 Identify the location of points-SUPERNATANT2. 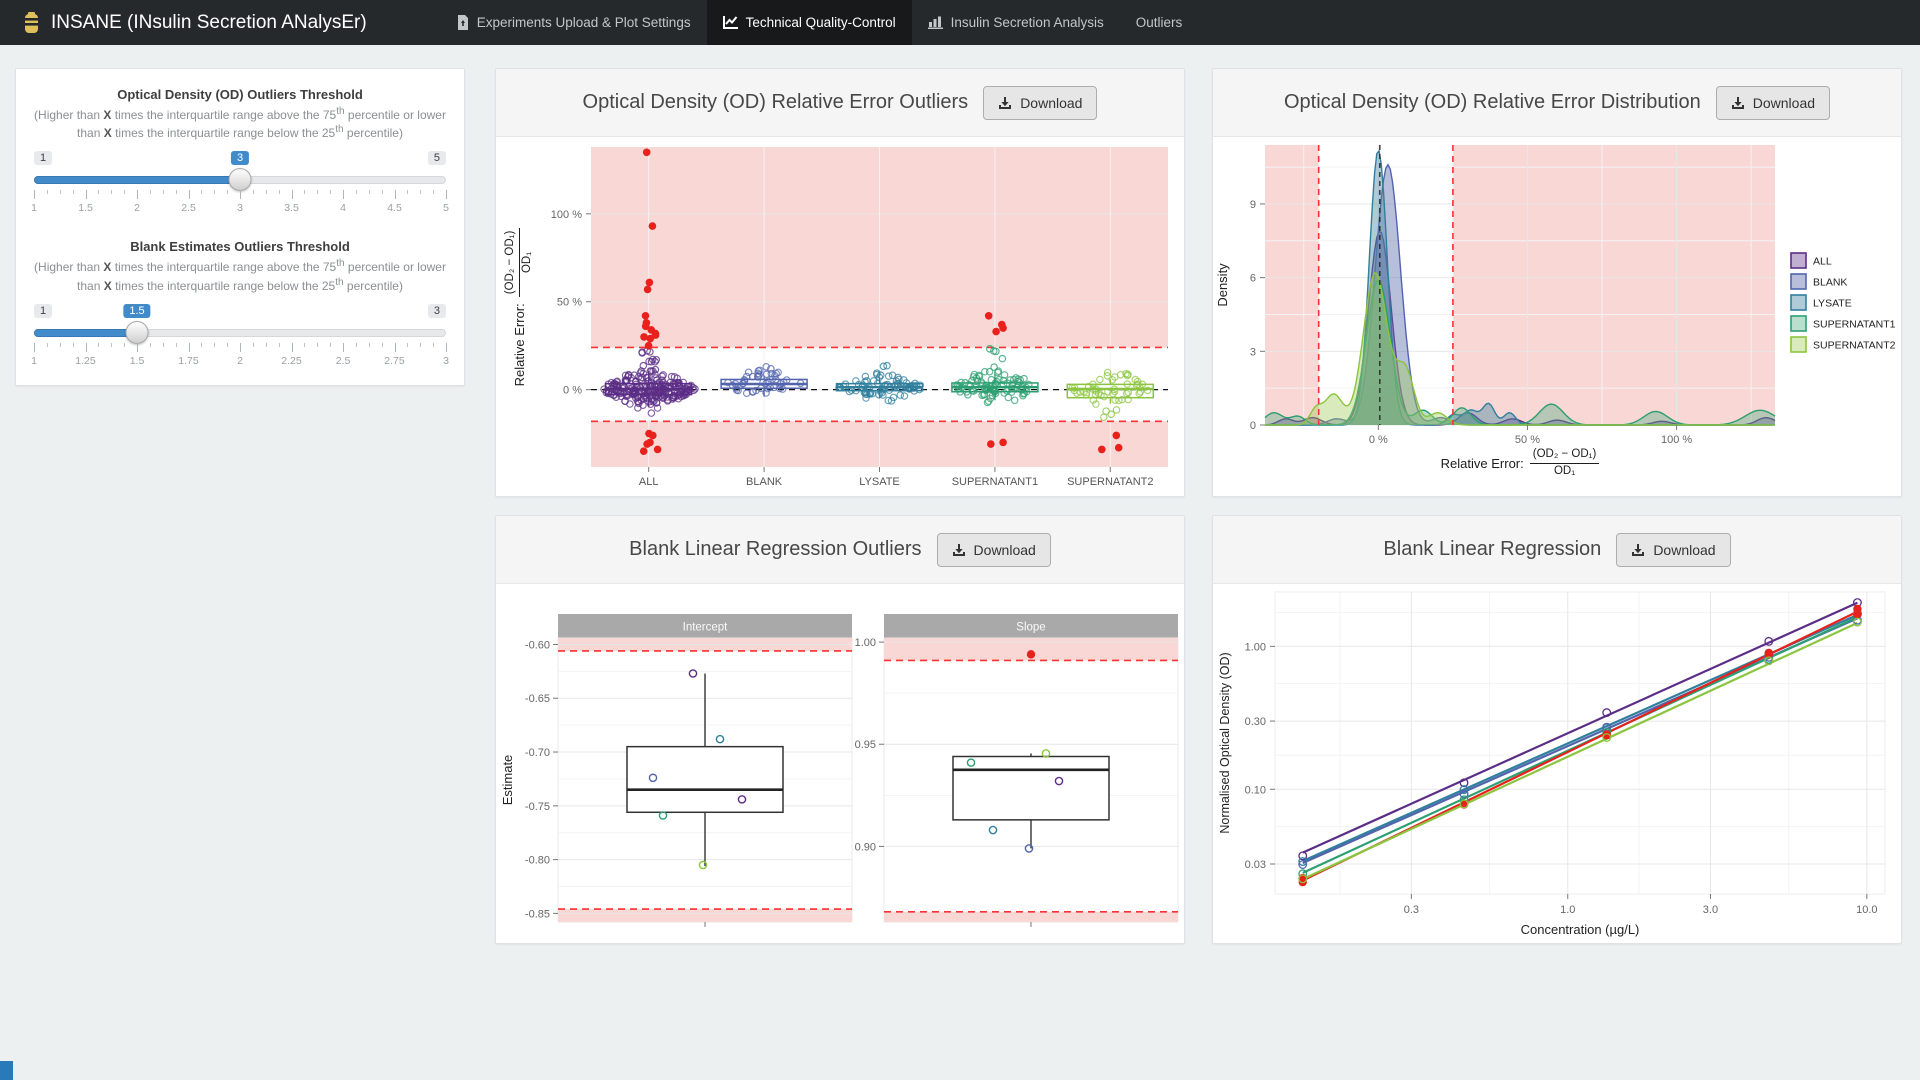
(1580, 750).